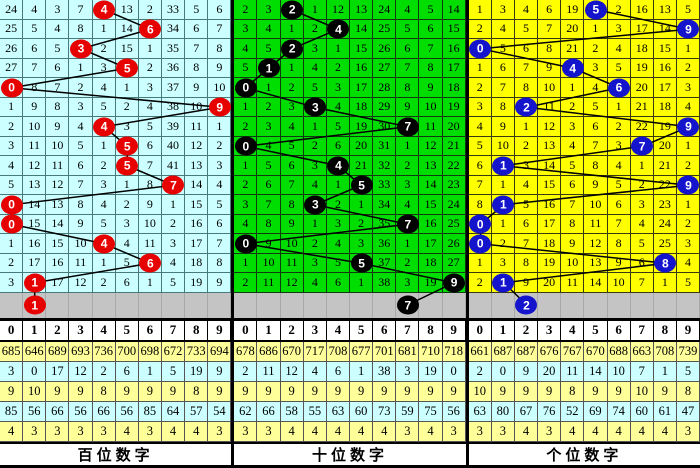 This screenshot has width=700, height=468. Describe the element at coordinates (584, 224) in the screenshot. I see `grid-row: 1 6 17 8 11 7 4 24 2` at that location.